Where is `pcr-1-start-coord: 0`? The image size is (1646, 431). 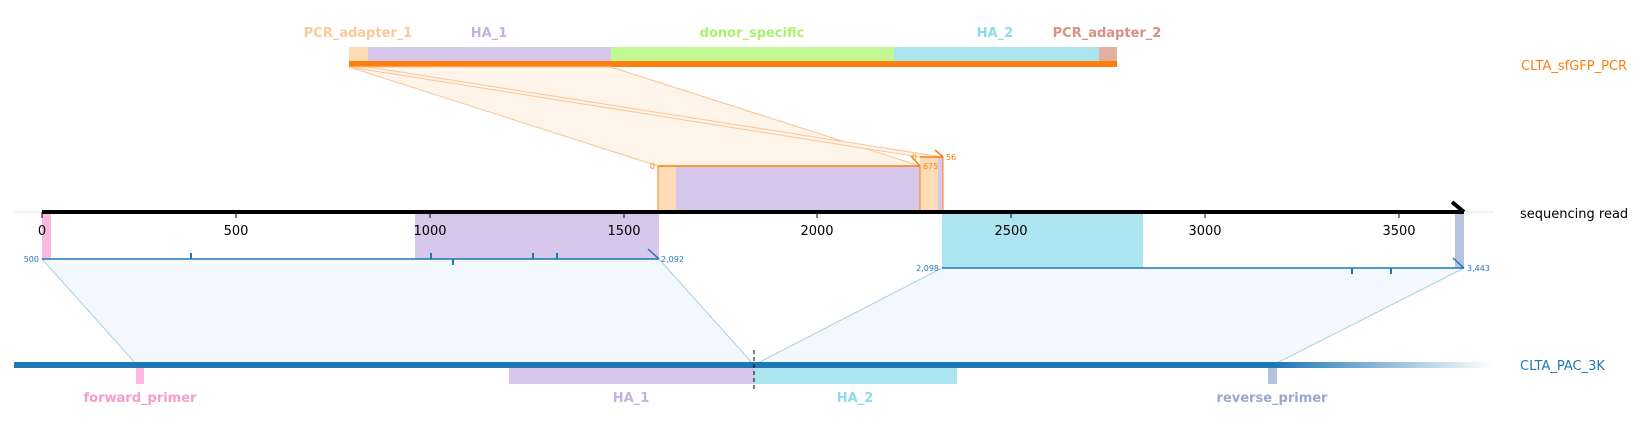
pcr-1-start-coord: 0 is located at coordinates (652, 166).